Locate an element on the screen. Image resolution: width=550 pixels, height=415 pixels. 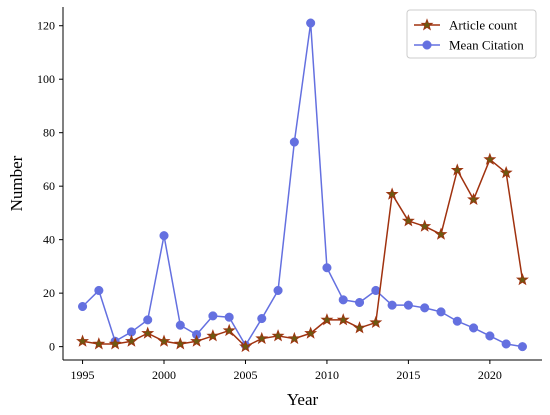
legend-box is located at coordinates (471, 34).